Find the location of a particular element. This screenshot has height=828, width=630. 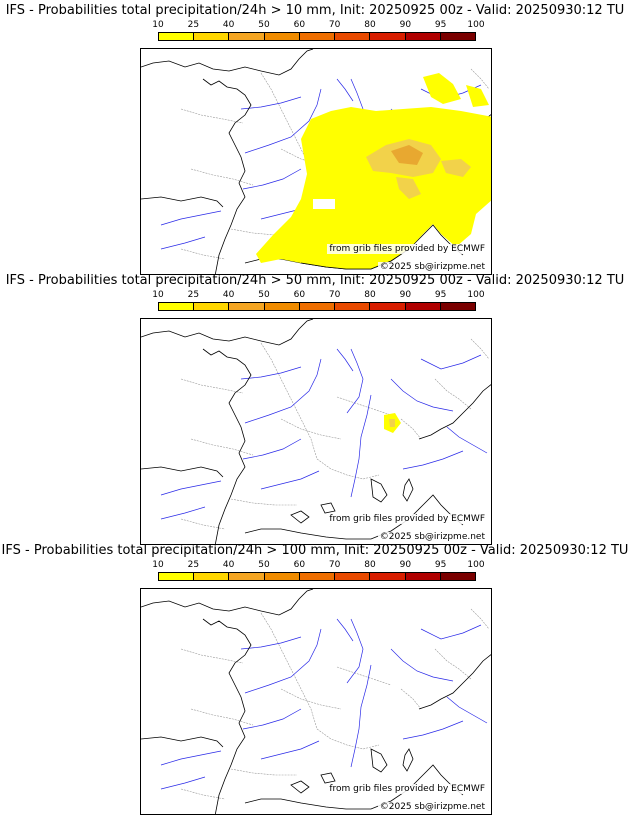

coastline-overlay is located at coordinates (355, 259).